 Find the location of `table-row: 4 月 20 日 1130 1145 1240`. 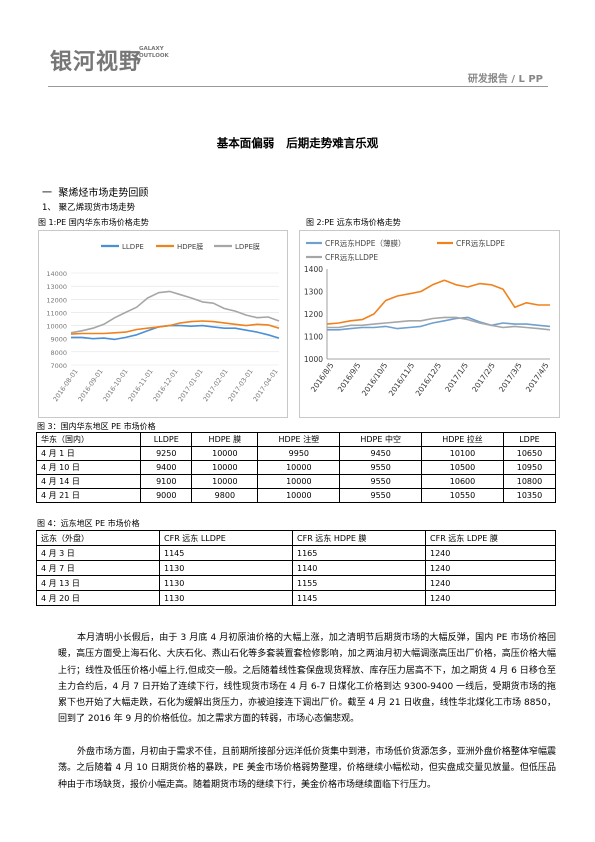

table-row: 4 月 20 日 1130 1145 1240 is located at coordinates (296, 598).